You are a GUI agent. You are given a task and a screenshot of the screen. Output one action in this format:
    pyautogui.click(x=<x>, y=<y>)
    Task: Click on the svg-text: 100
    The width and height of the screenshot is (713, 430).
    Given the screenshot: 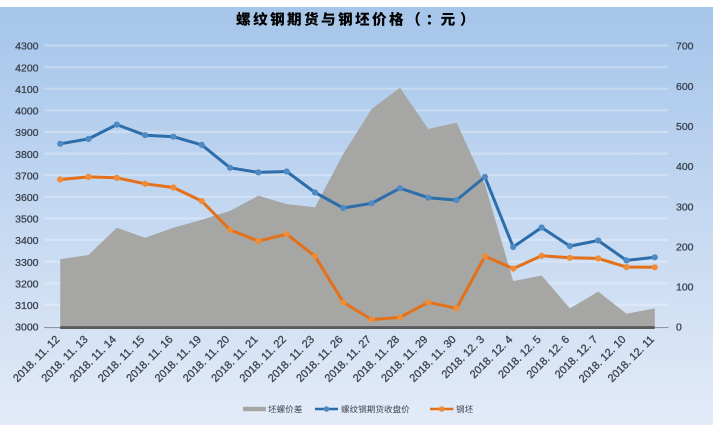 What is the action you would take?
    pyautogui.click(x=685, y=288)
    